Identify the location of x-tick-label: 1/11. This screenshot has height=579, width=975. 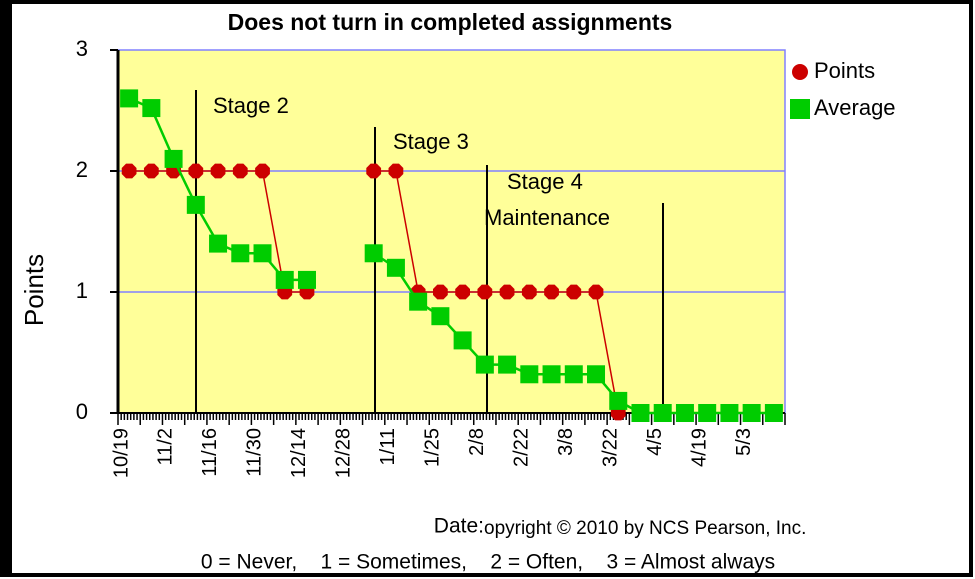
(388, 446).